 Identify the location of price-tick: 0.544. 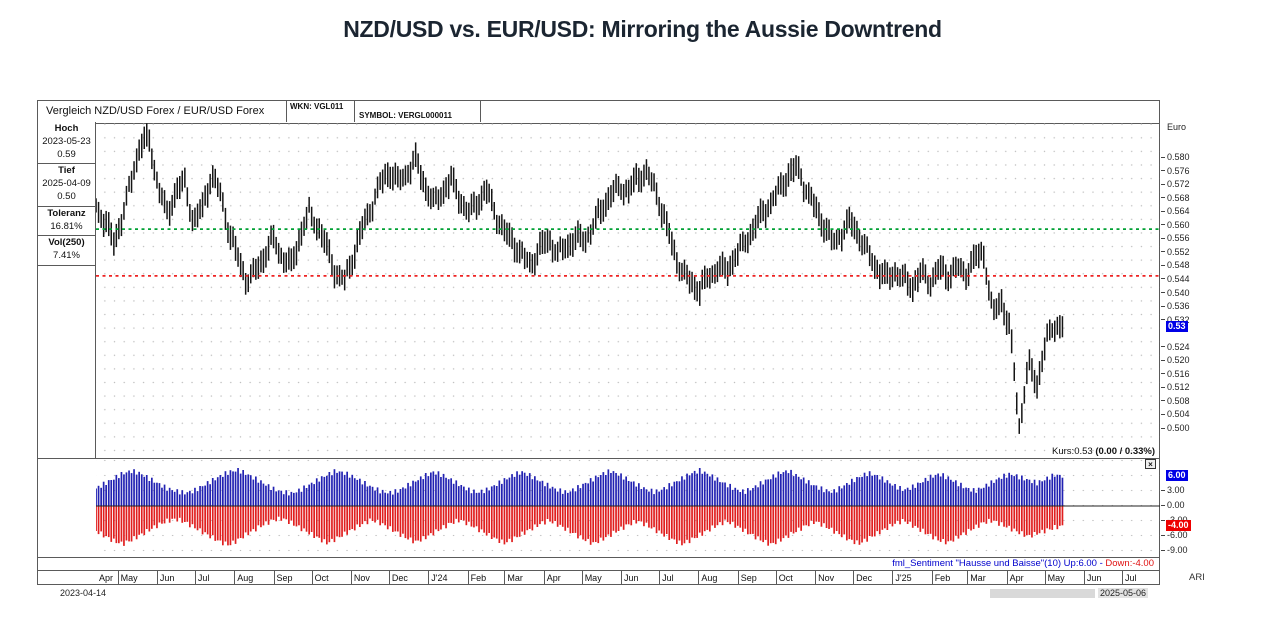
(1175, 279).